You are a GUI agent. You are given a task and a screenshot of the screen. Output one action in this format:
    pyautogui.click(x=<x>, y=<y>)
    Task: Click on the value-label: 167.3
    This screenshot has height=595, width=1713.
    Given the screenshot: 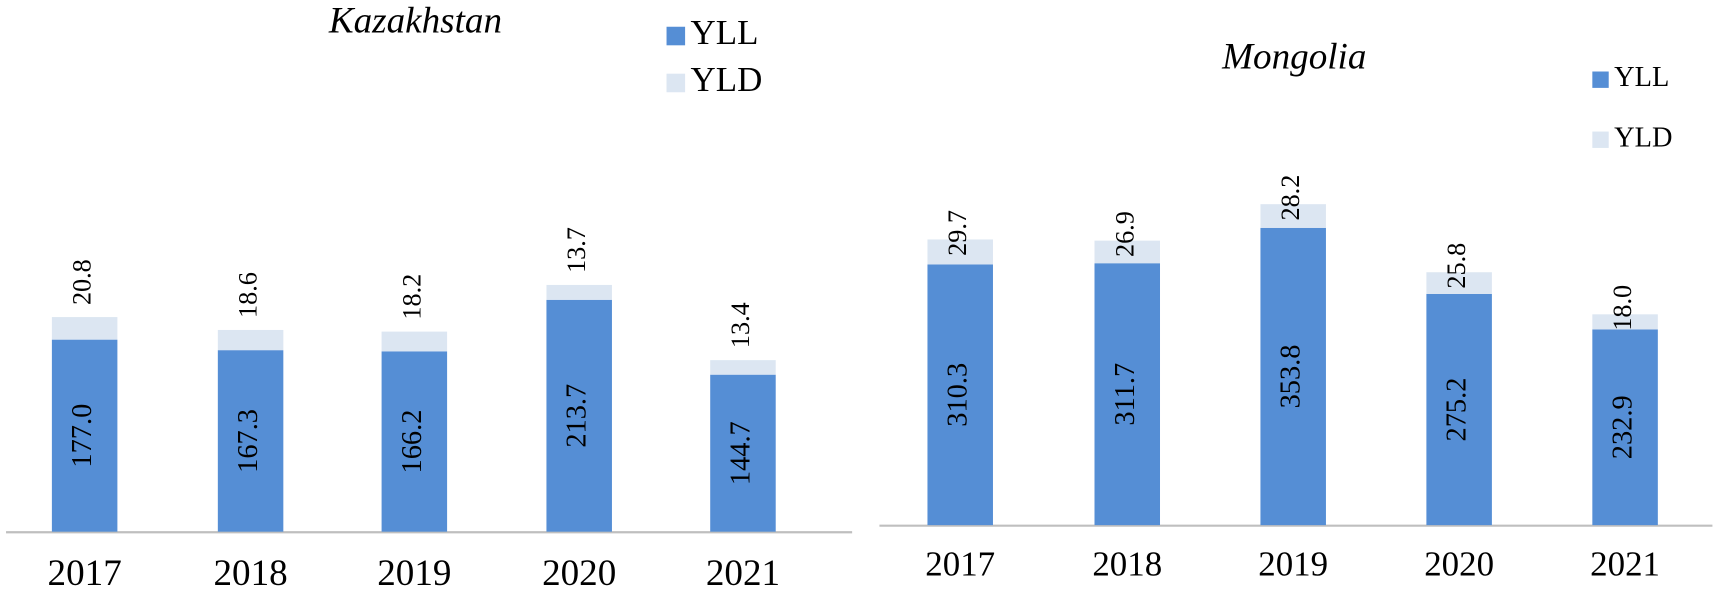 What is the action you would take?
    pyautogui.click(x=248, y=441)
    